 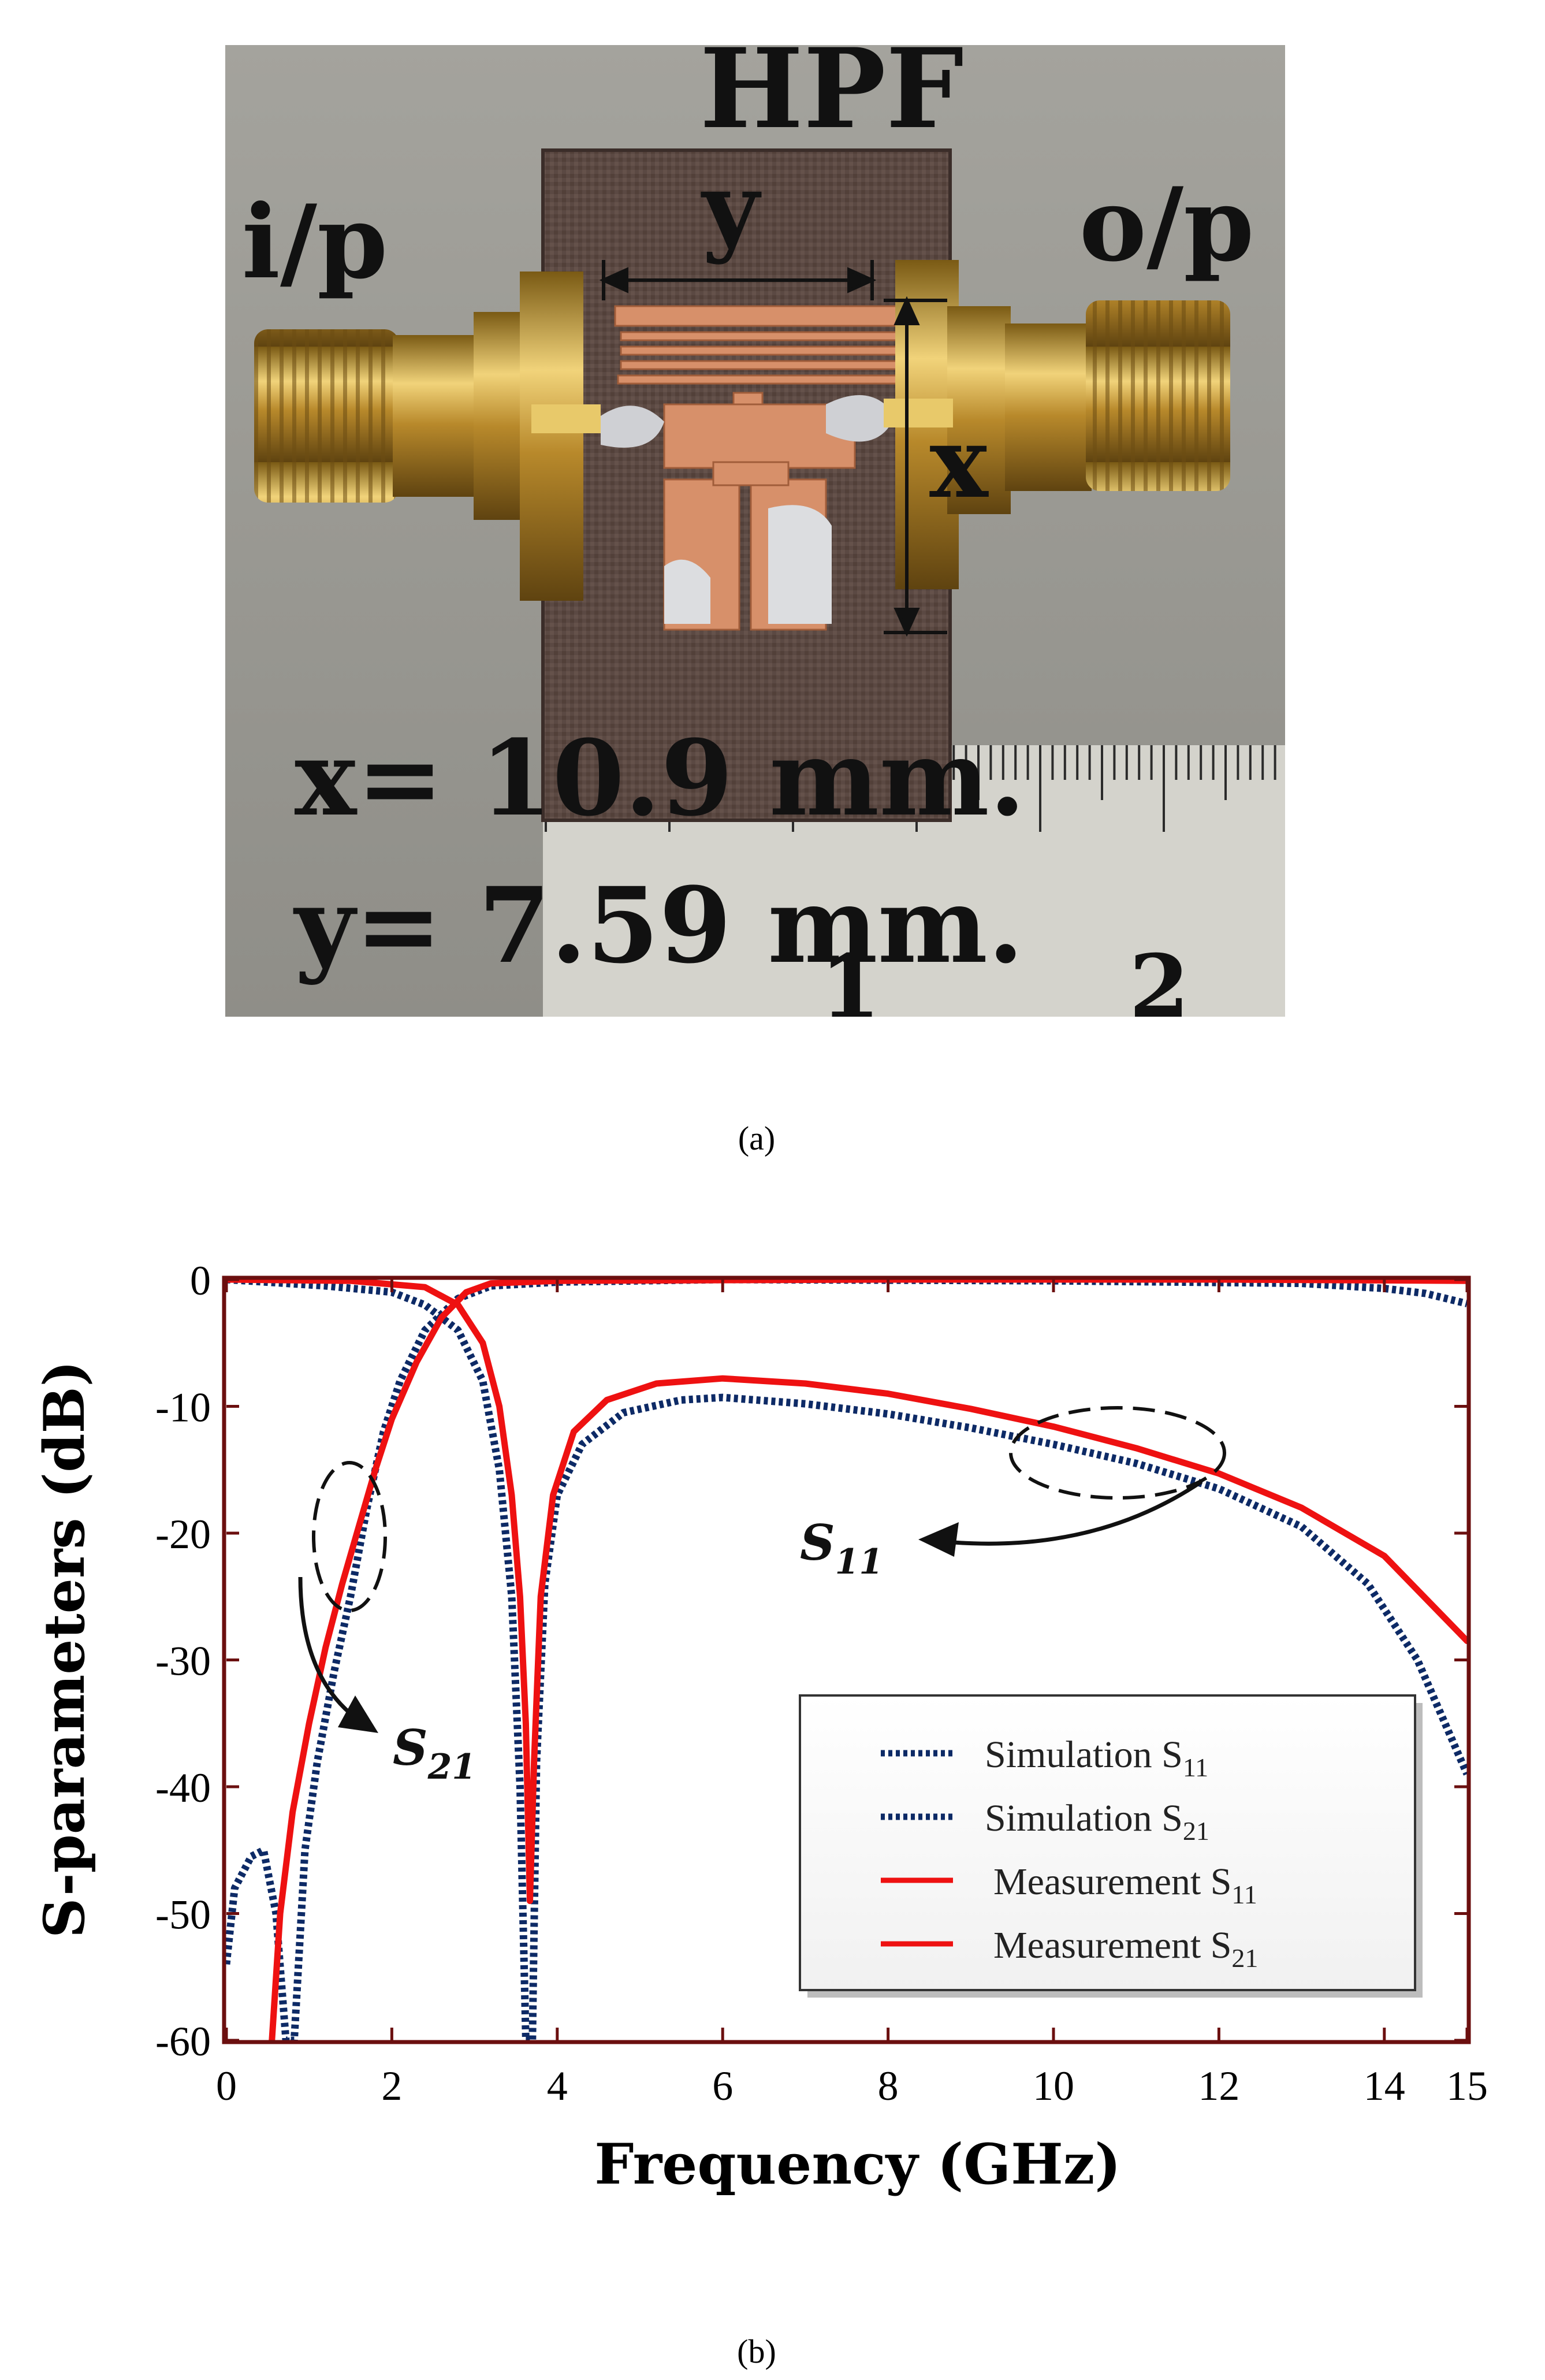 What do you see at coordinates (1054, 2086) in the screenshot?
I see `x-tick-label: 10` at bounding box center [1054, 2086].